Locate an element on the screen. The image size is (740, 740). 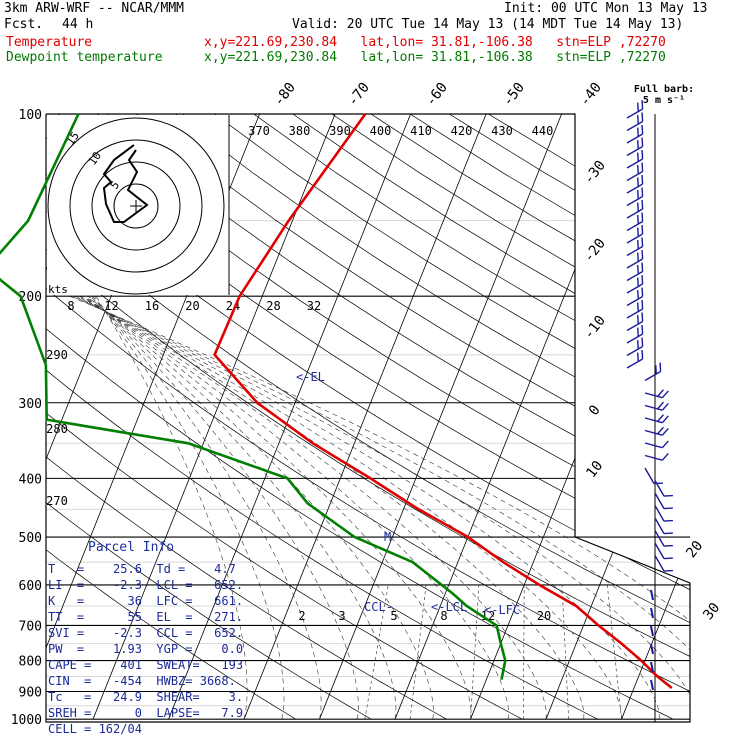
isotherm-label: -80 is located at coordinates (285, 95).